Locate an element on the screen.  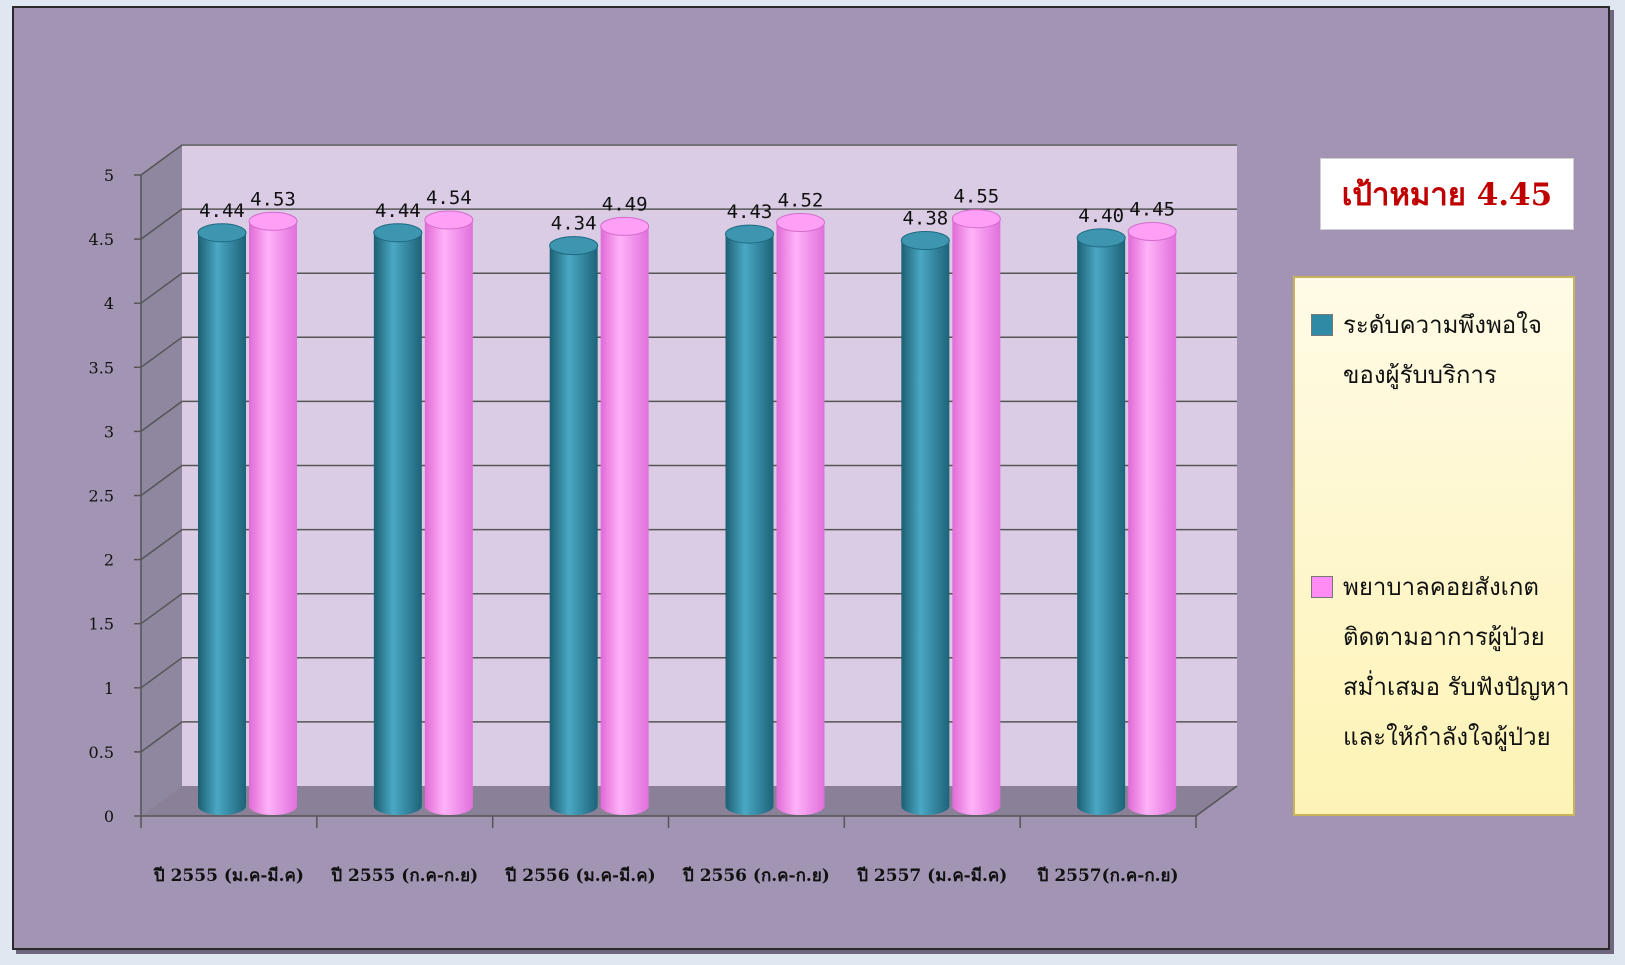
y-tick-label: 4 is located at coordinates (109, 303).